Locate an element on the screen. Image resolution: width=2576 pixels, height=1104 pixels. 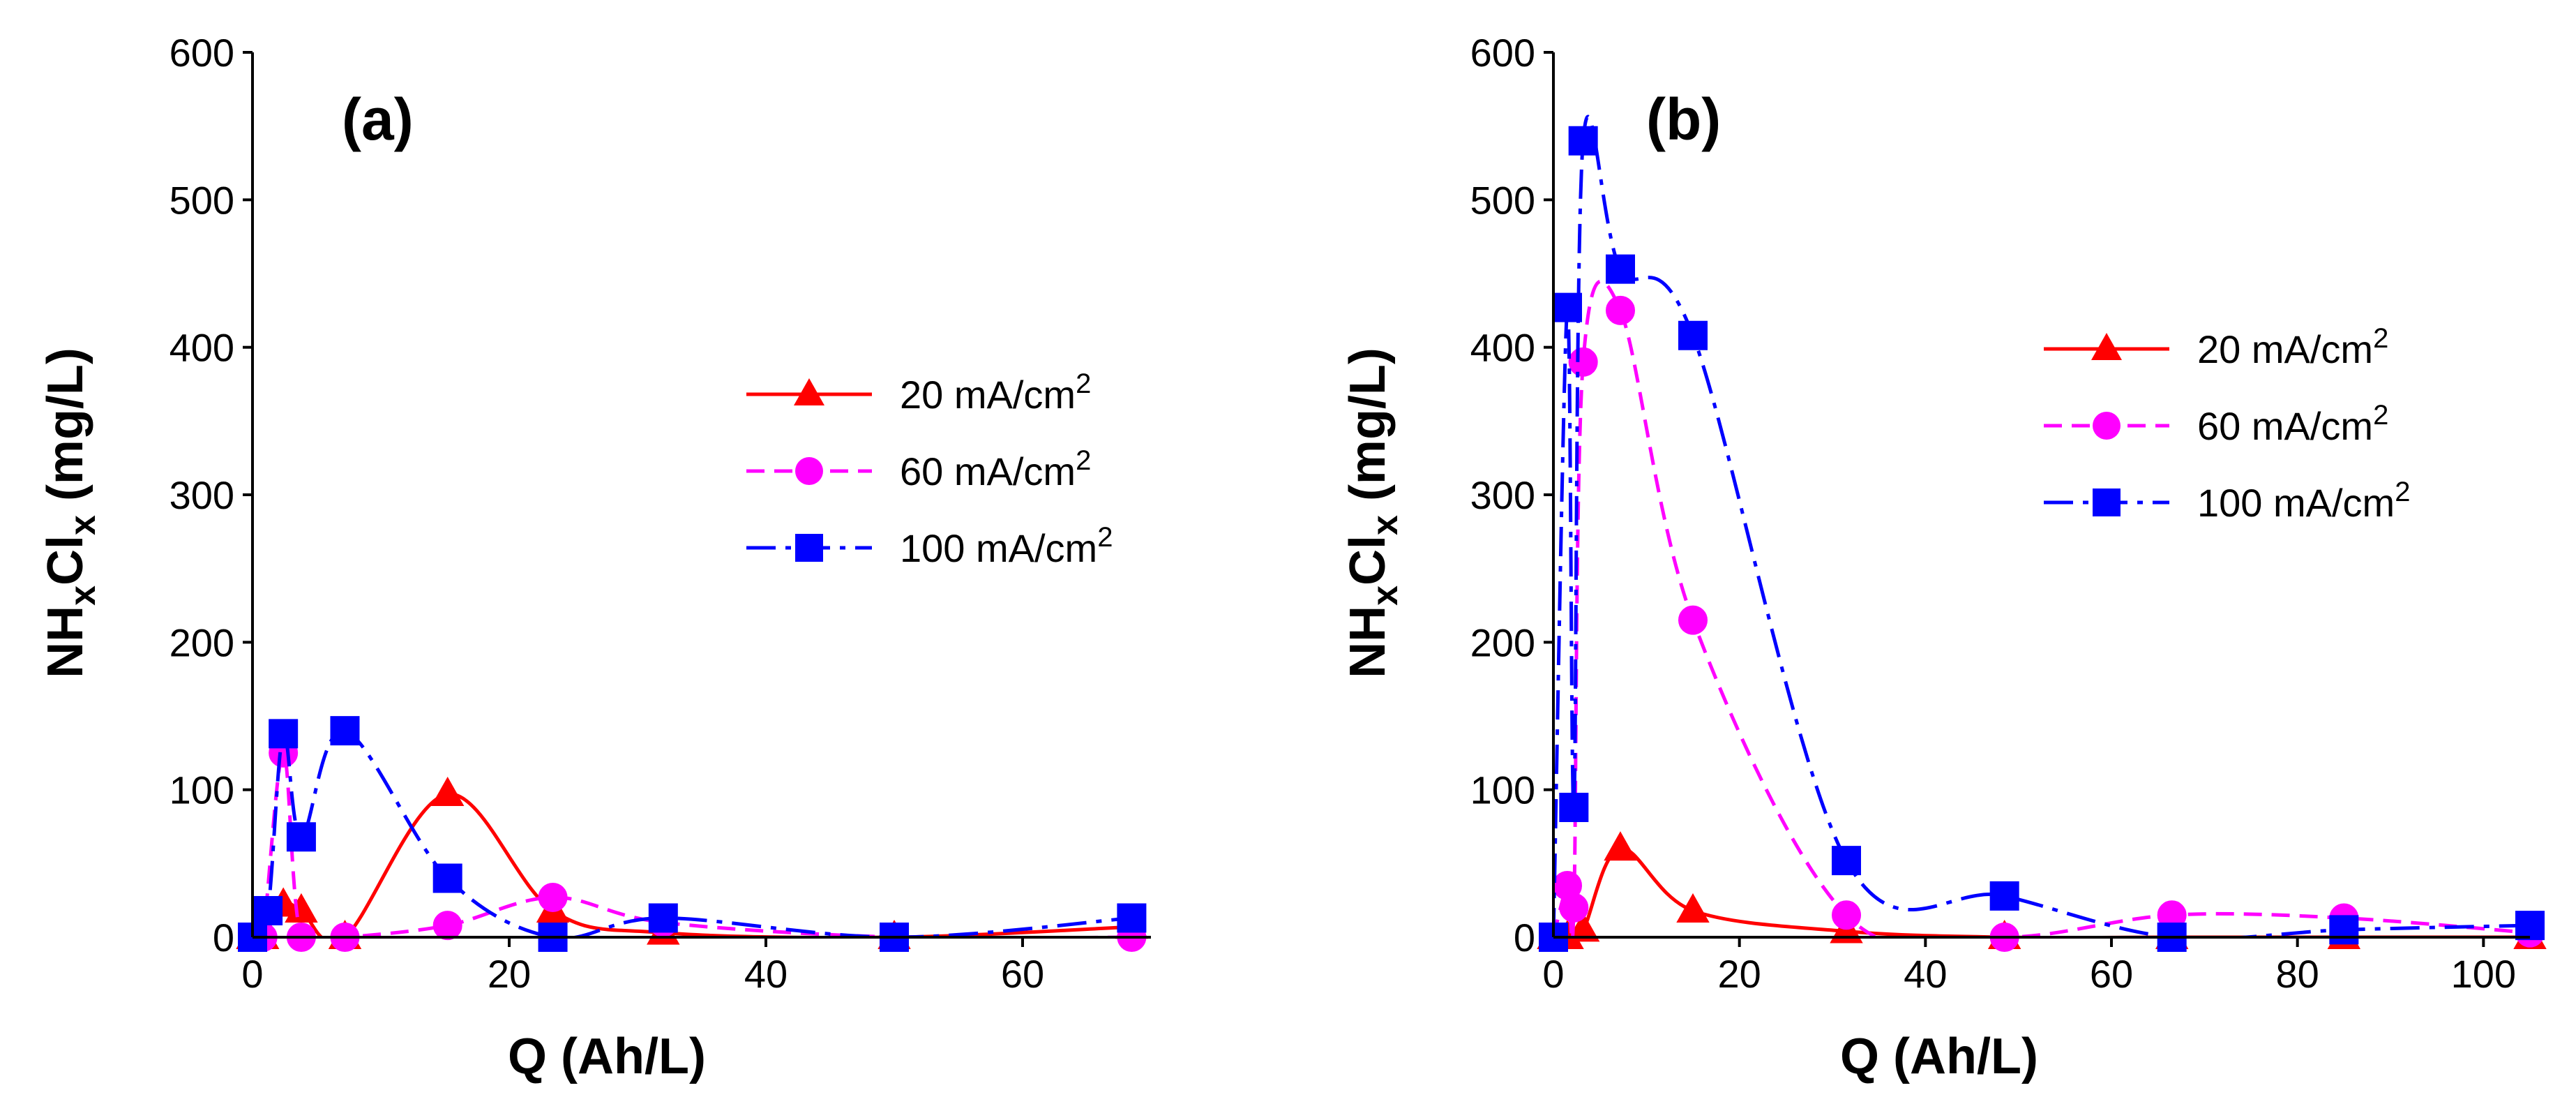
panel-a-legend-label-100: 100 mA/cm2 is located at coordinates (1006, 546).